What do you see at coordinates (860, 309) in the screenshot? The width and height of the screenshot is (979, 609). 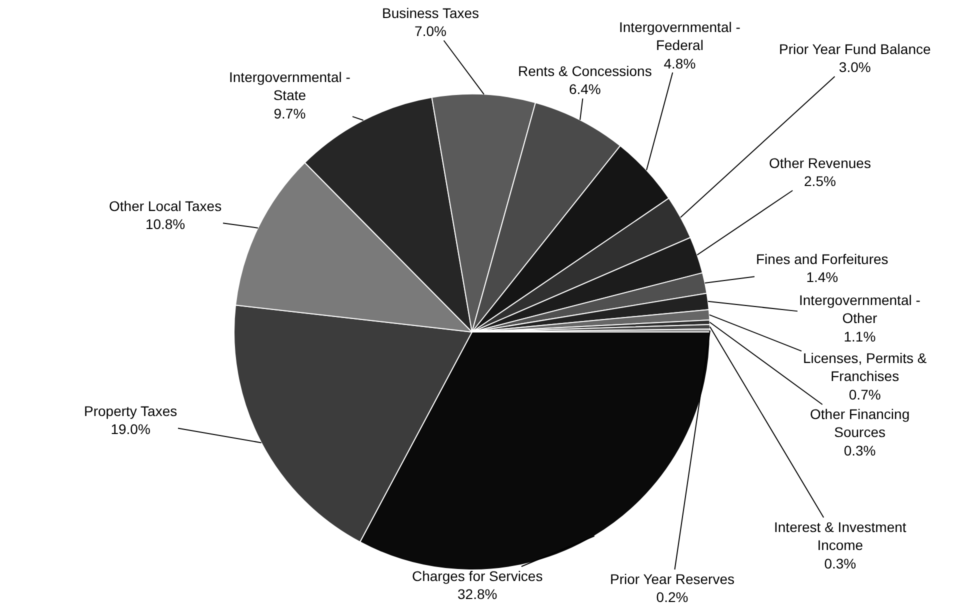 I see `slice-label: Intergovernmental - Other` at bounding box center [860, 309].